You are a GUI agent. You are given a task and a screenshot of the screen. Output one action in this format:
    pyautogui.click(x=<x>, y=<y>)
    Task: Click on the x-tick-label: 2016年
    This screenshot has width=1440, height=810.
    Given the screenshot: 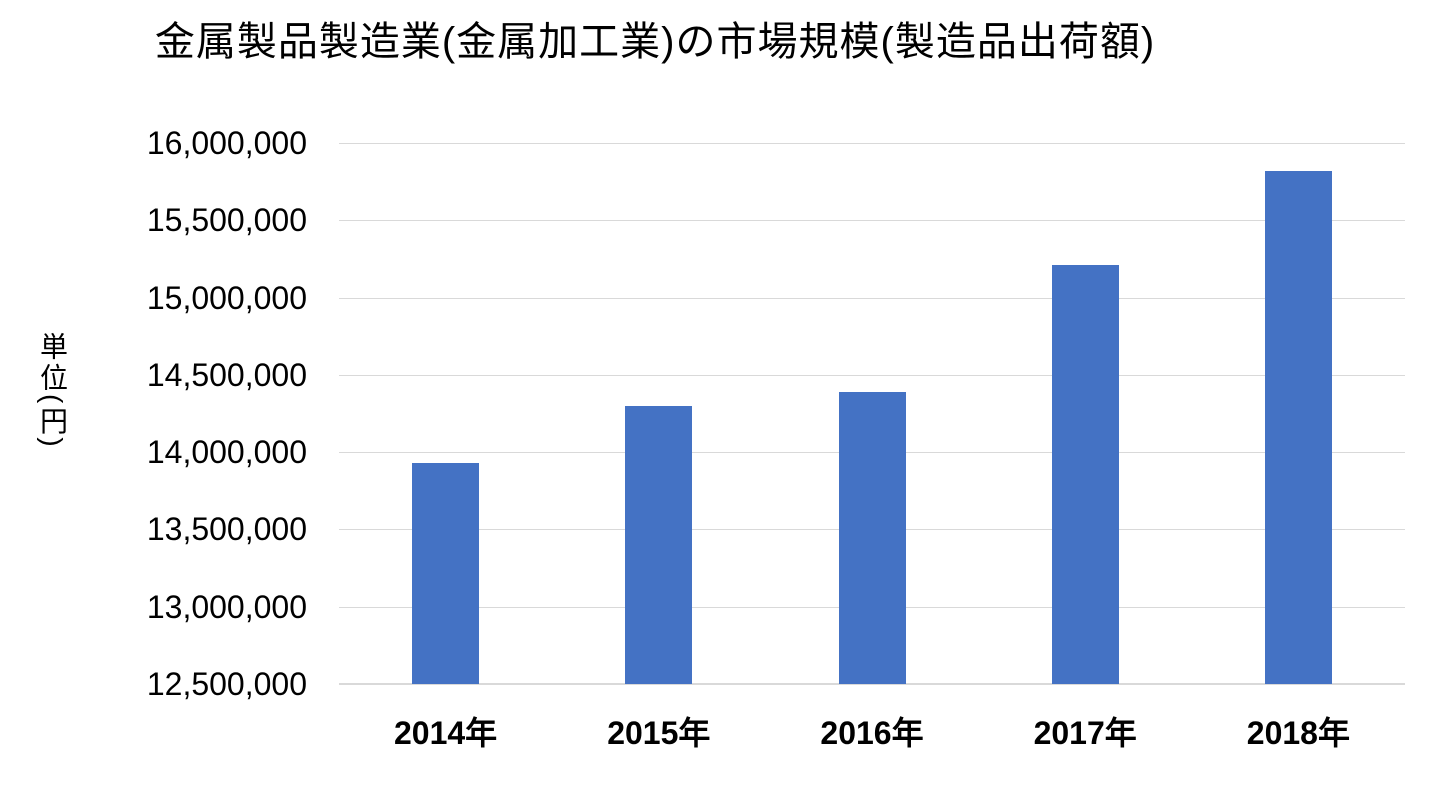 What is the action you would take?
    pyautogui.click(x=872, y=733)
    